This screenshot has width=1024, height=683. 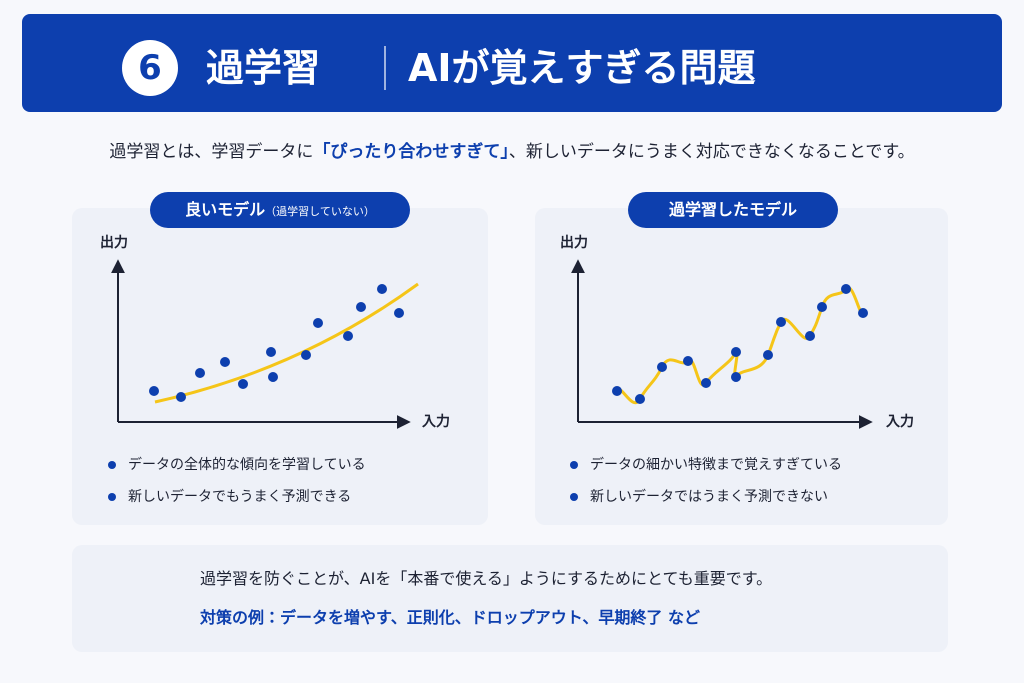 I want to click on subtitle: AIが覚えすぎる問題, so click(x=582, y=68).